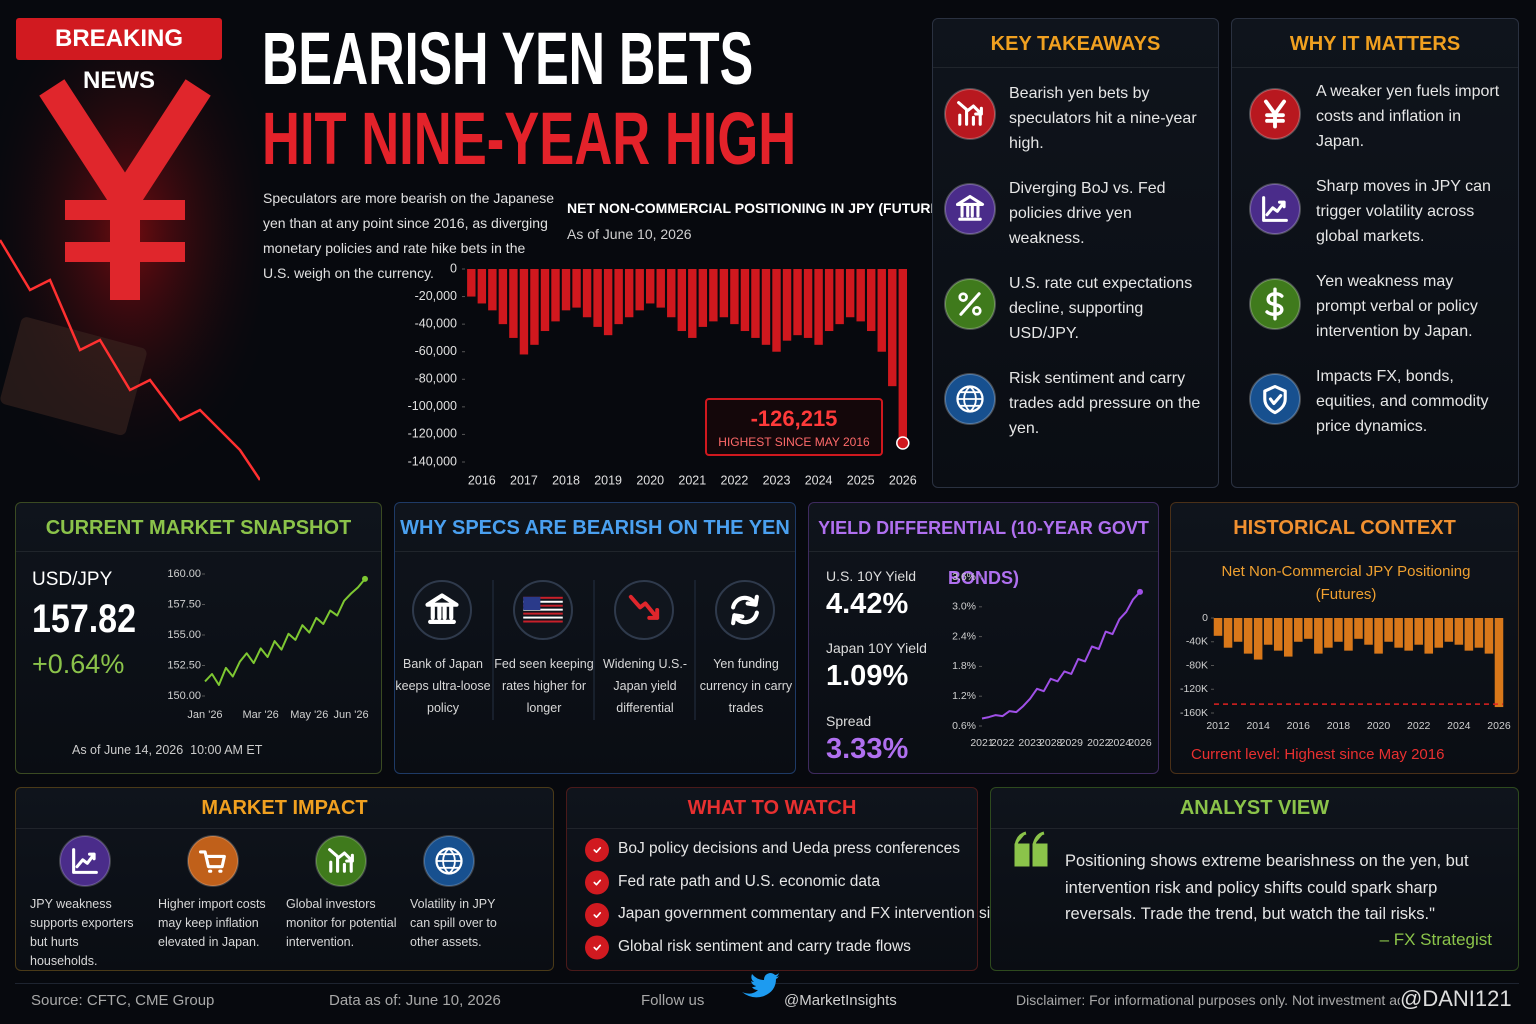 The image size is (1536, 1024). What do you see at coordinates (415, 1000) in the screenshot?
I see `data-as-of: Data as of: June 10, 2026` at bounding box center [415, 1000].